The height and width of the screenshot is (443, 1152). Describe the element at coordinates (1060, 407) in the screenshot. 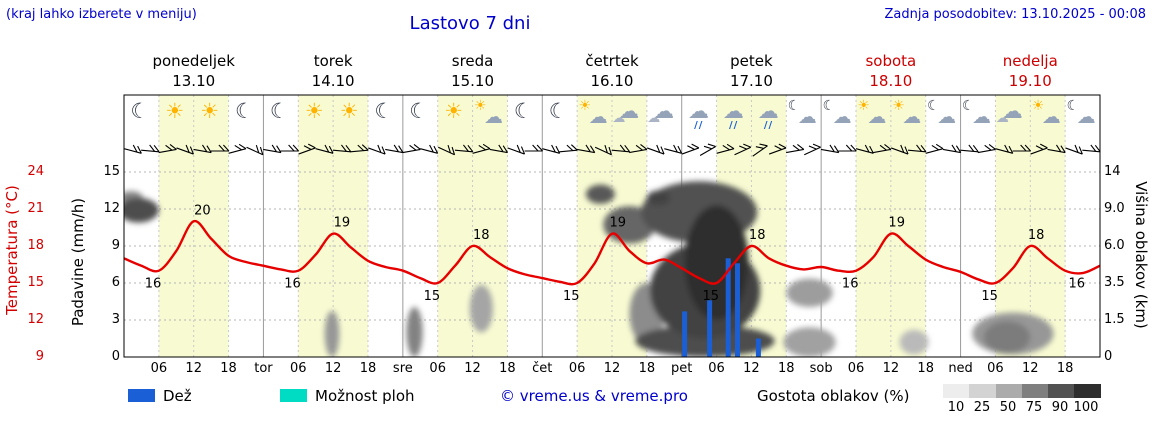

I see `density-tick-label: 90` at that location.